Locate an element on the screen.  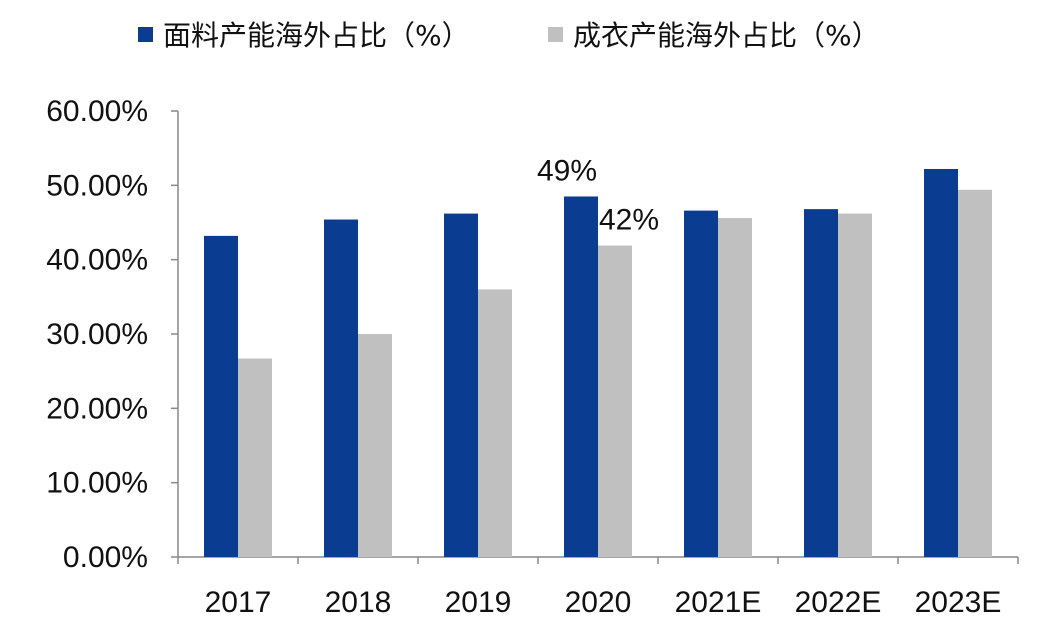
x-tick-label: 2018 is located at coordinates (358, 602).